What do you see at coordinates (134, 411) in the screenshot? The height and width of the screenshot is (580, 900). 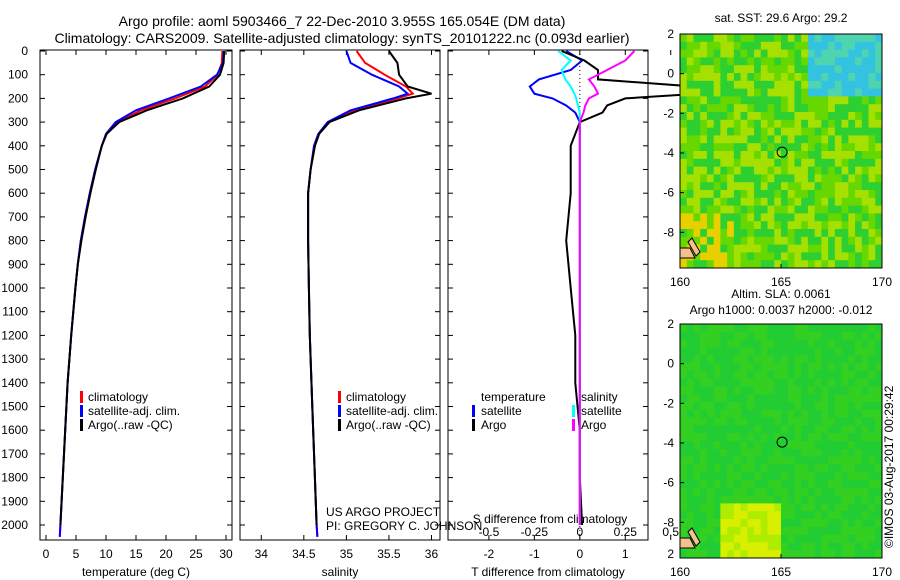 I see `legend-label: satellite-adj. clim.` at bounding box center [134, 411].